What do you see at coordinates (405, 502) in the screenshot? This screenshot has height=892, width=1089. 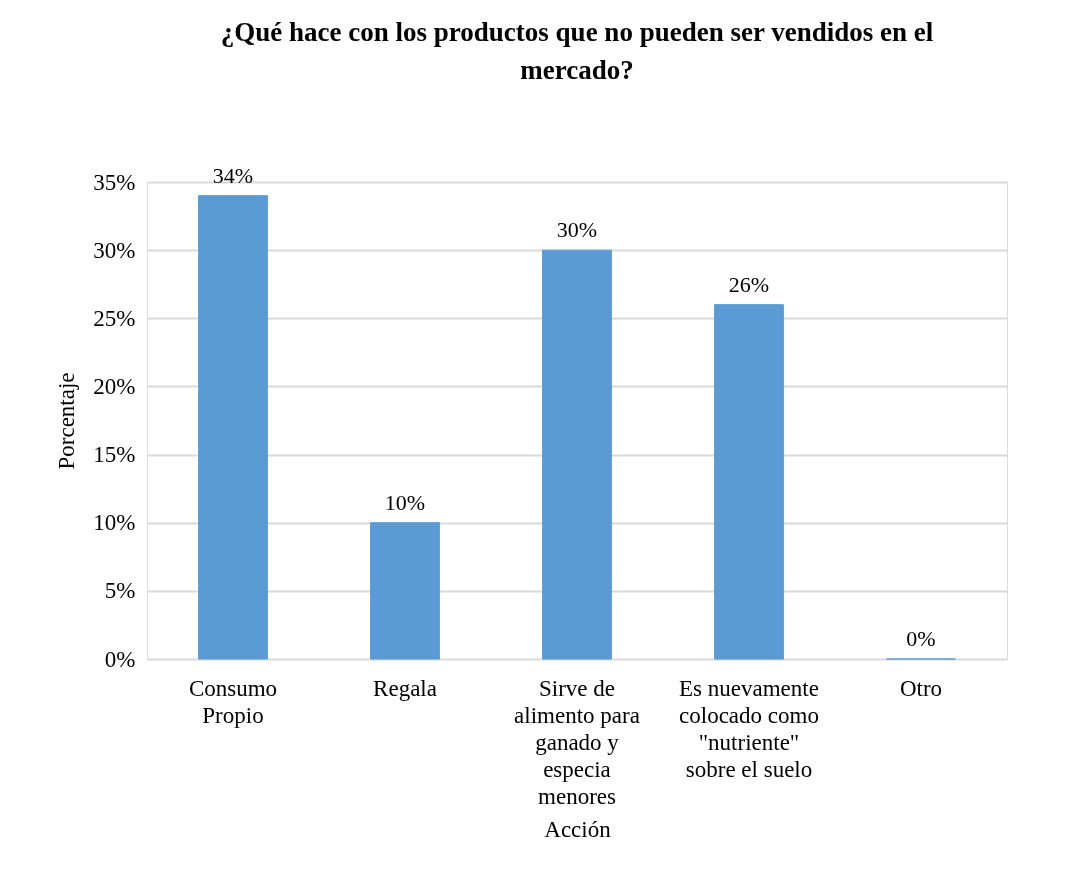 I see `data-label: 10%` at bounding box center [405, 502].